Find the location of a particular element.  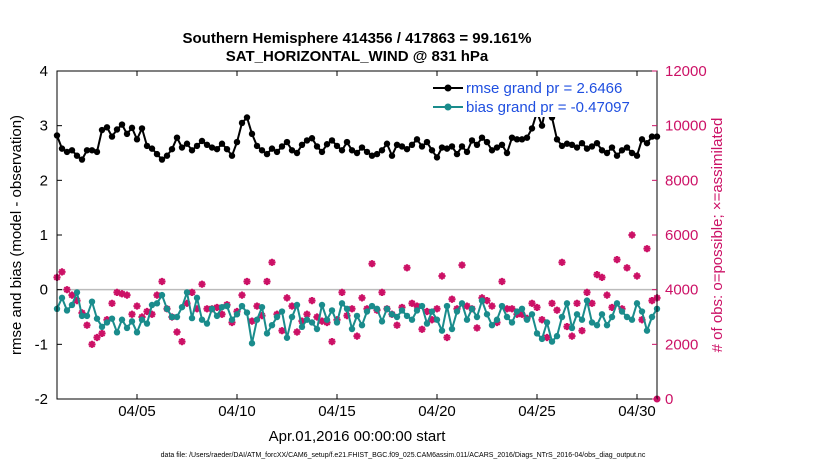

y-left-ticks: -2 -1 0 1 2 3 4 is located at coordinates (48, 235).